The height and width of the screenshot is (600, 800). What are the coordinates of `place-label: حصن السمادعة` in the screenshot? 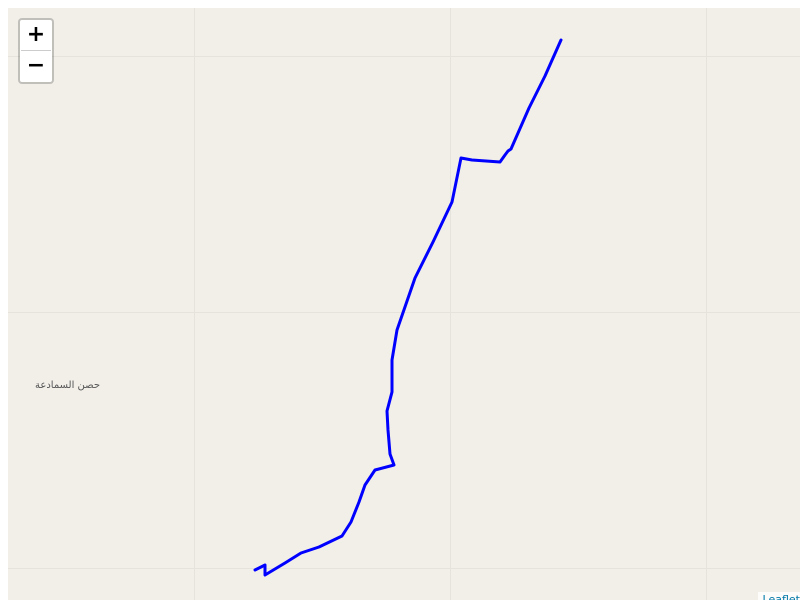 It's located at (67, 385).